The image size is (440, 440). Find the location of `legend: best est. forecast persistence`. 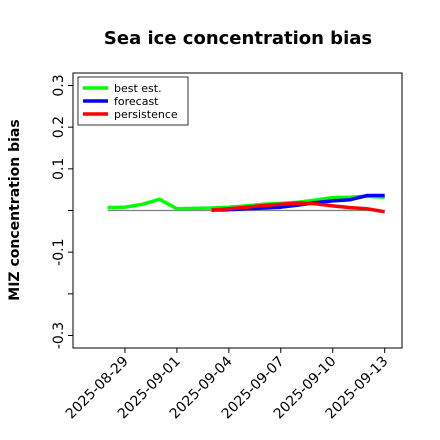

legend: best est. forecast persistence is located at coordinates (133, 101).